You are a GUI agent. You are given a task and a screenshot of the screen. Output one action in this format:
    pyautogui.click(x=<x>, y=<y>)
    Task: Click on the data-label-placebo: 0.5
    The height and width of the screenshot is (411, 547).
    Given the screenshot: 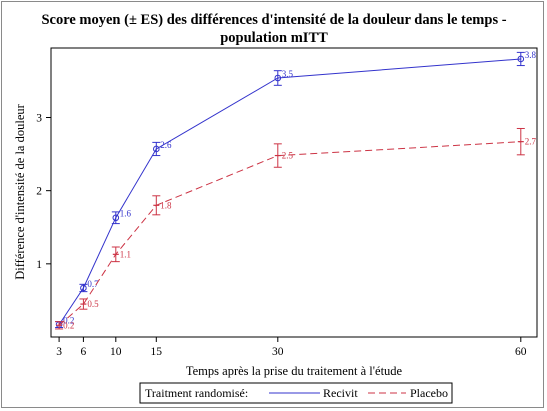 What is the action you would take?
    pyautogui.click(x=93, y=304)
    